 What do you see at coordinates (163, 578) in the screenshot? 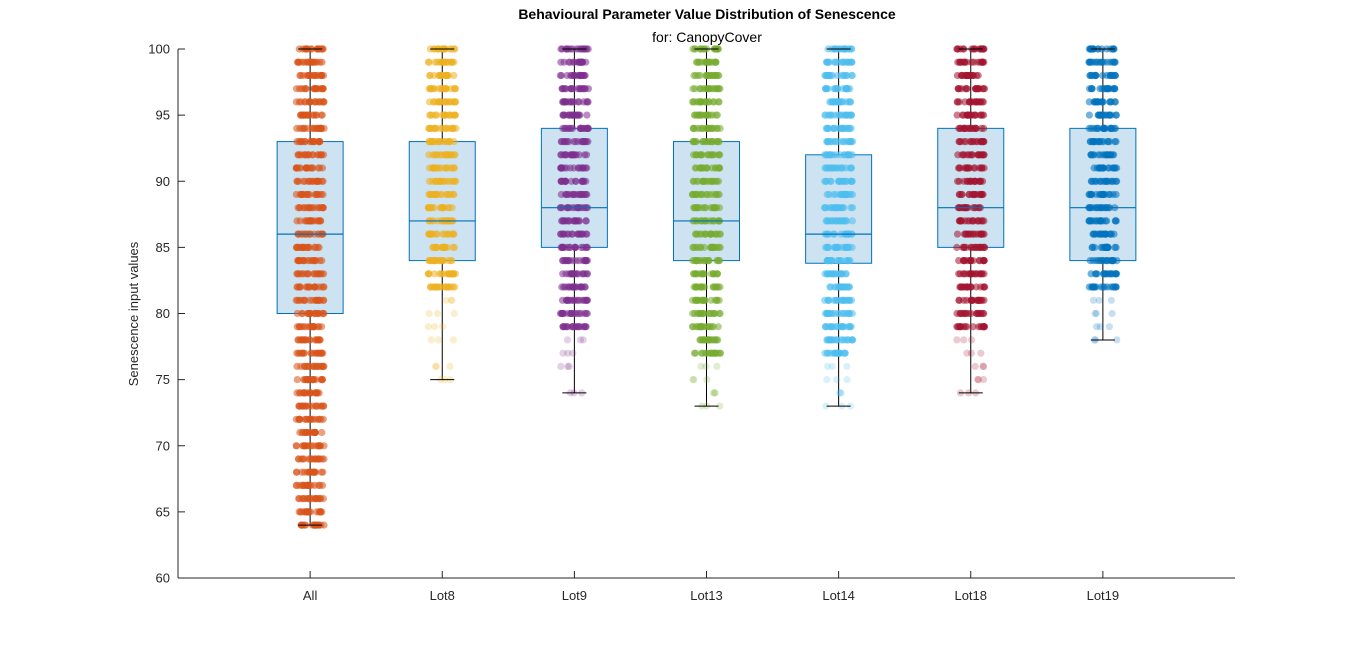
I see `y-tick-label: 60` at bounding box center [163, 578].